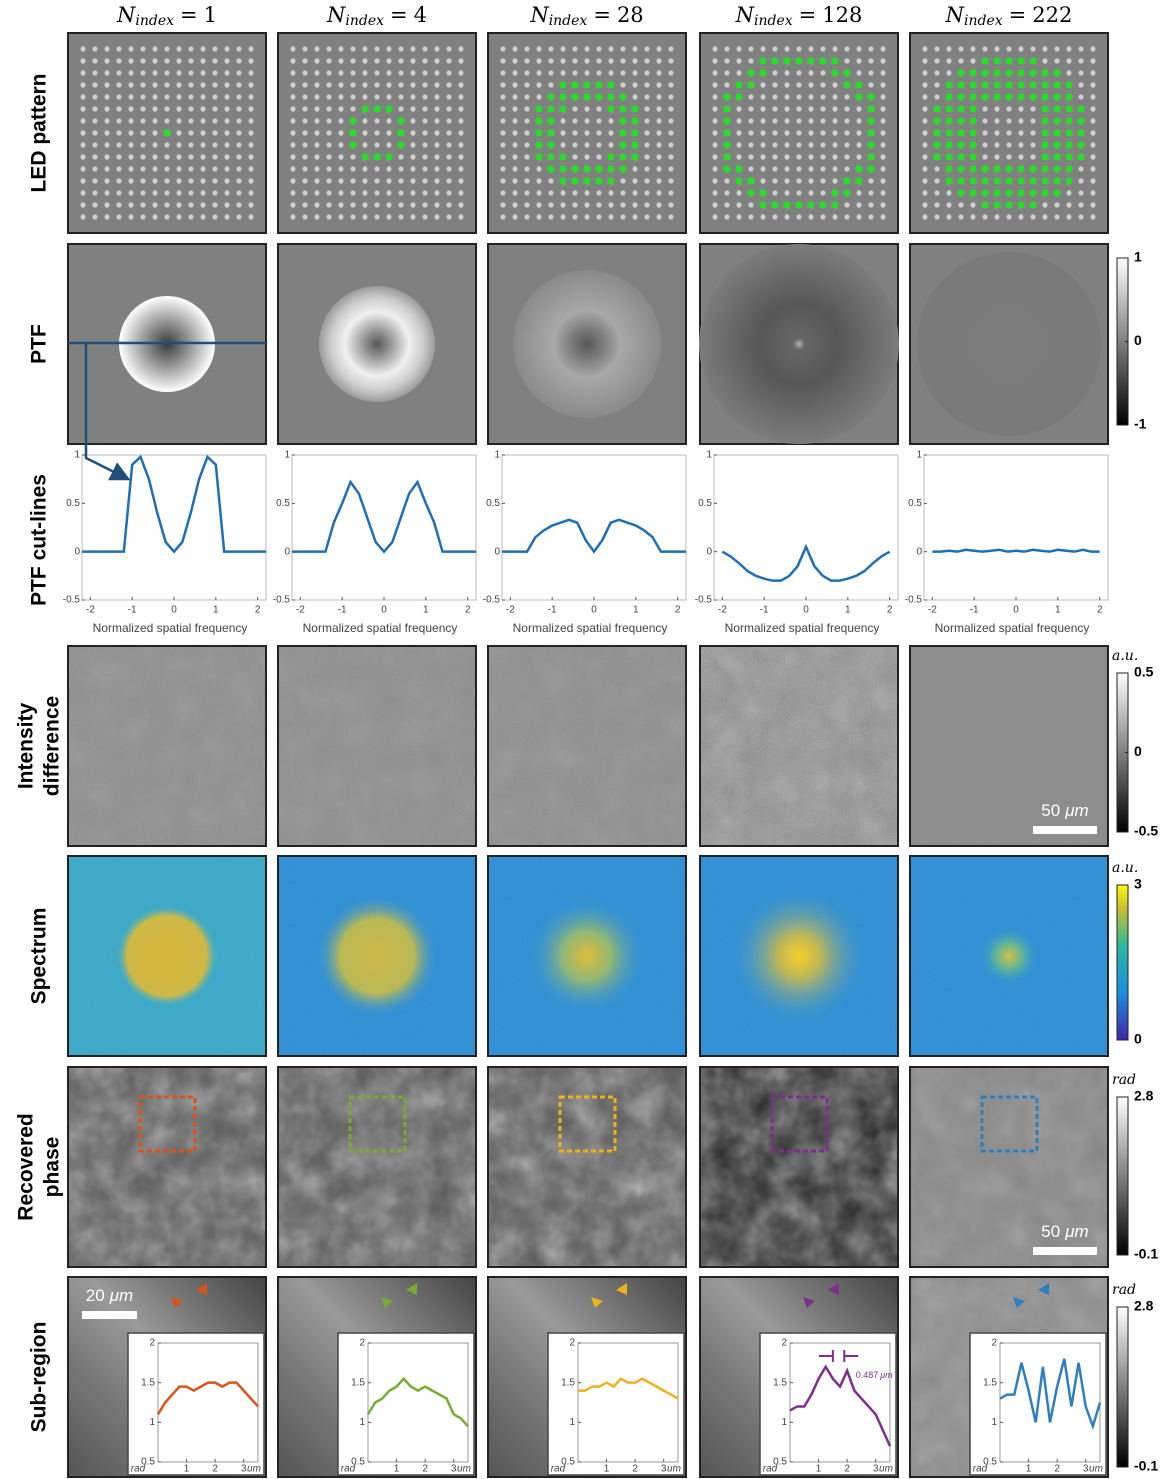  I want to click on colorbar-tick-label: -1, so click(1140, 424).